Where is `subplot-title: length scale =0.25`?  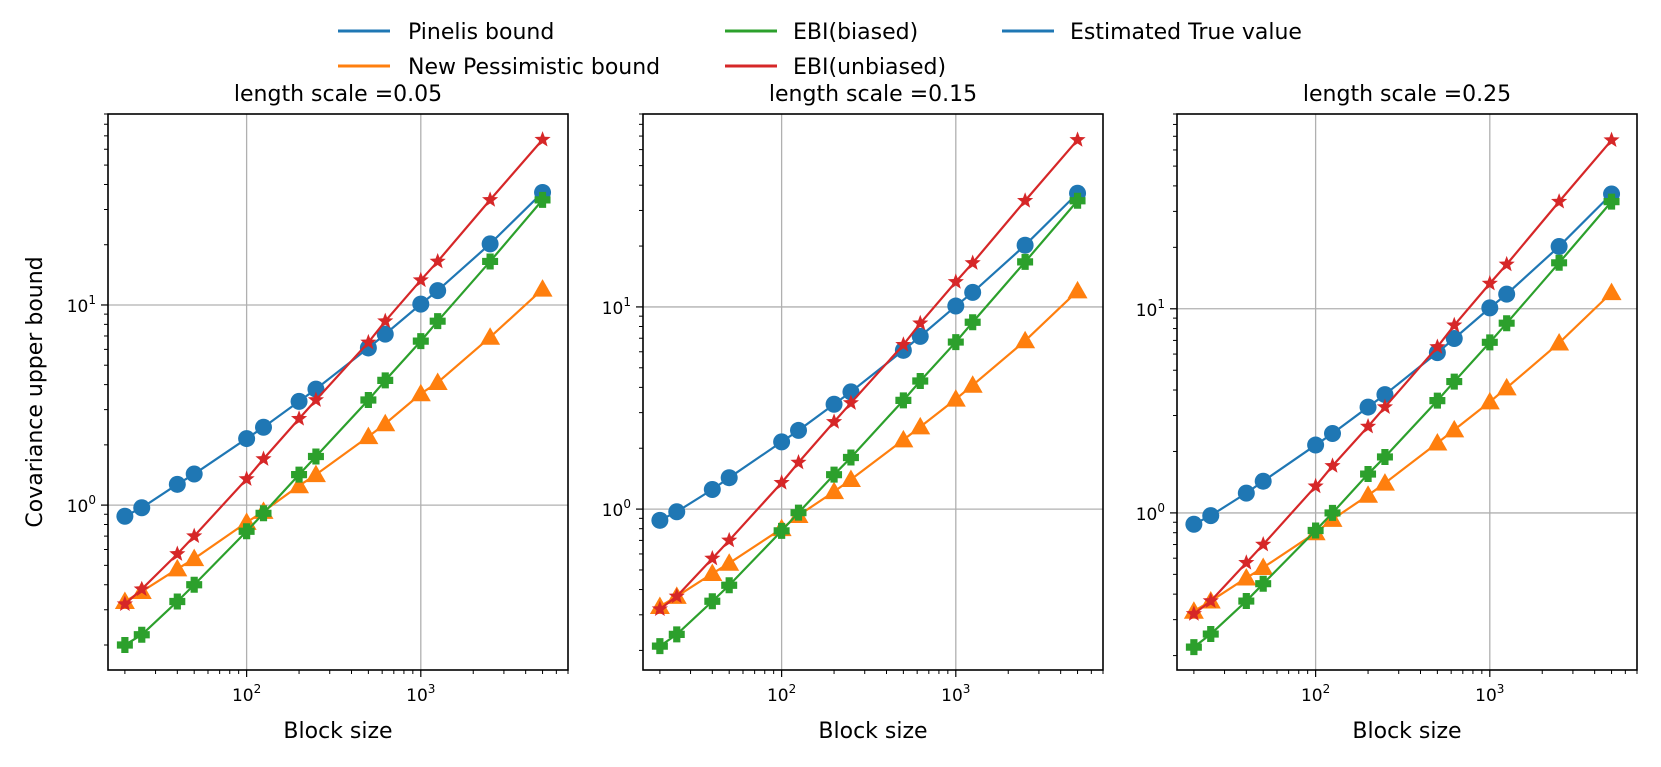
subplot-title: length scale =0.25 is located at coordinates (1407, 94).